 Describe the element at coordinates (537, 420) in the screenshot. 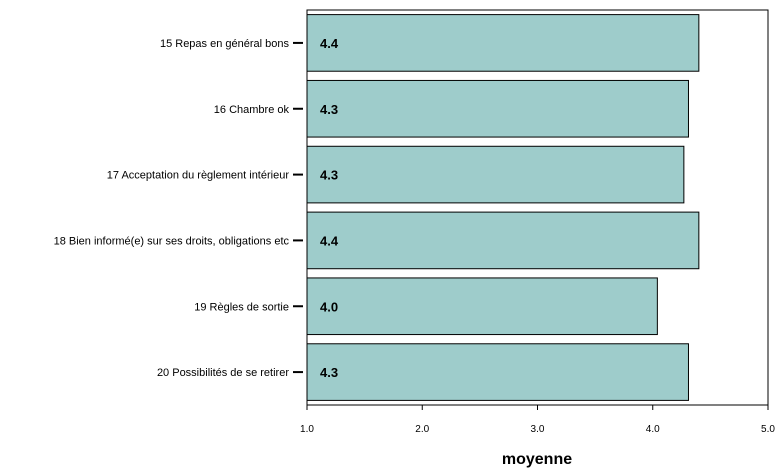

I see `x-axis-ticks: 1.0 2.0 3.0 4.0 5.0` at that location.